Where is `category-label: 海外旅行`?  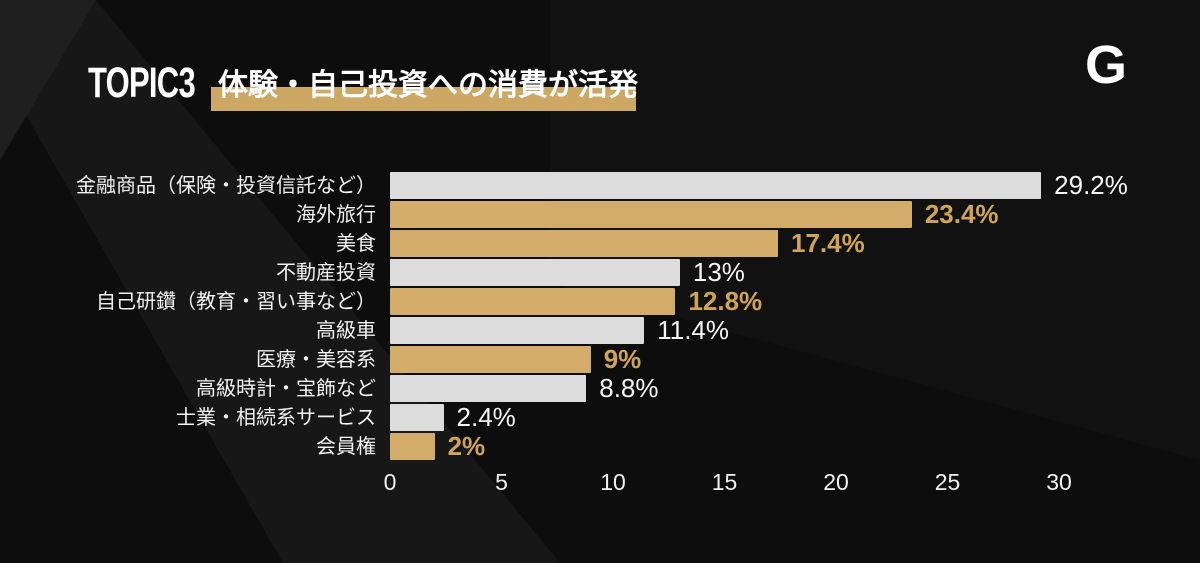
category-label: 海外旅行 is located at coordinates (336, 215).